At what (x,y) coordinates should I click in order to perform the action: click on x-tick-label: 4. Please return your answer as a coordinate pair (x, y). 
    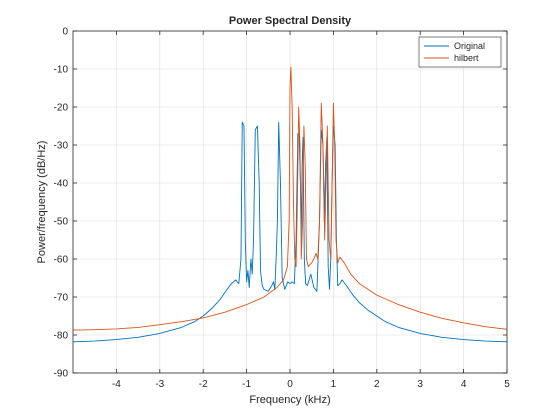
    Looking at the image, I should click on (464, 384).